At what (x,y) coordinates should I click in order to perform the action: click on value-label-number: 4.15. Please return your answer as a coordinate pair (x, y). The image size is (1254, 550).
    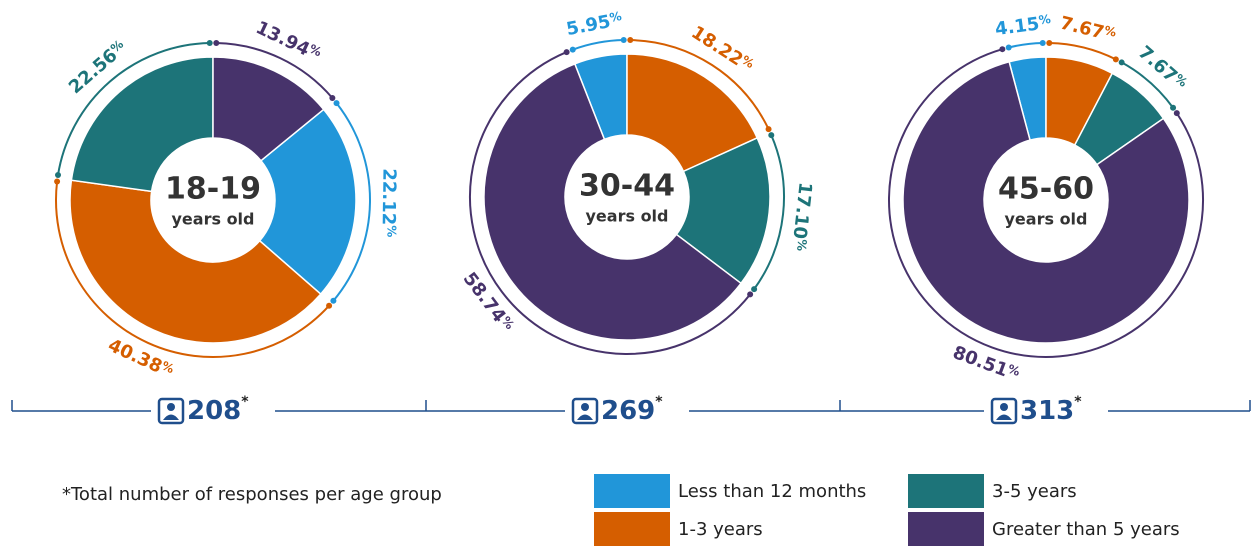
    Looking at the image, I should click on (1017, 26).